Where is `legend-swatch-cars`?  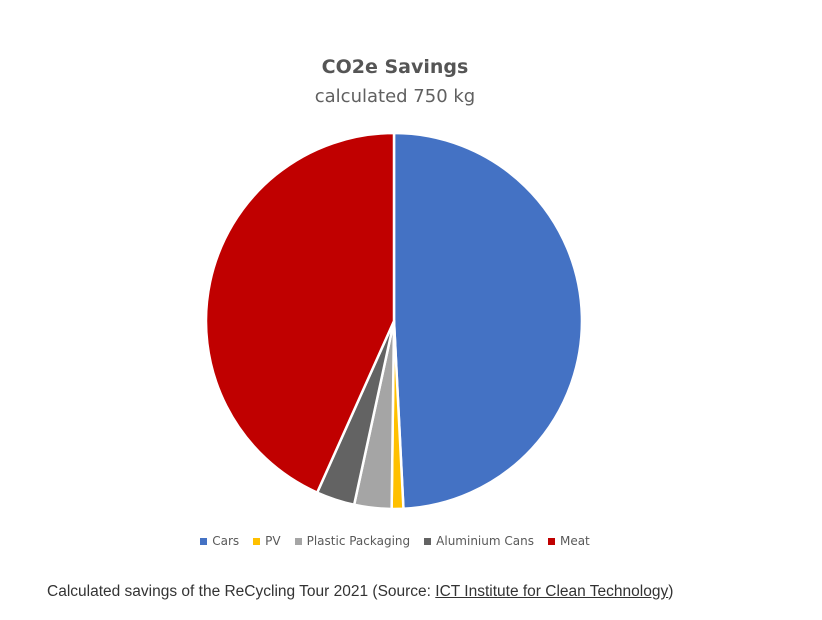
legend-swatch-cars is located at coordinates (204, 541).